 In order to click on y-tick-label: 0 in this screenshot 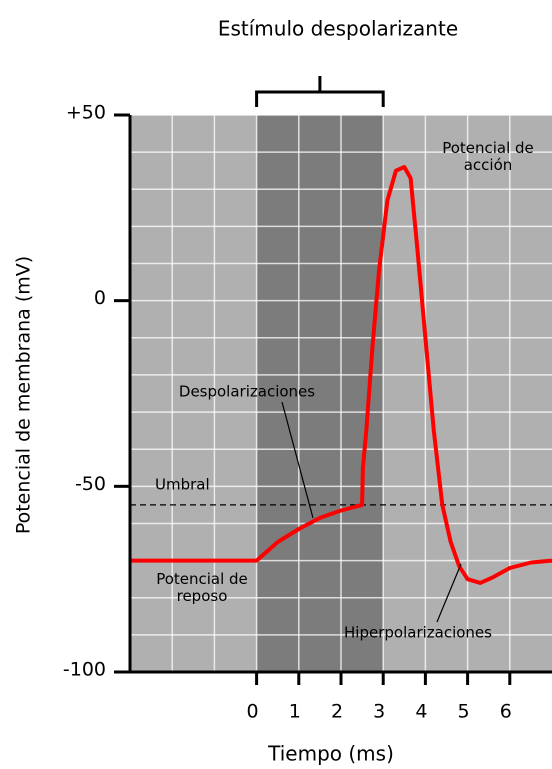, I will do `click(100, 298)`.